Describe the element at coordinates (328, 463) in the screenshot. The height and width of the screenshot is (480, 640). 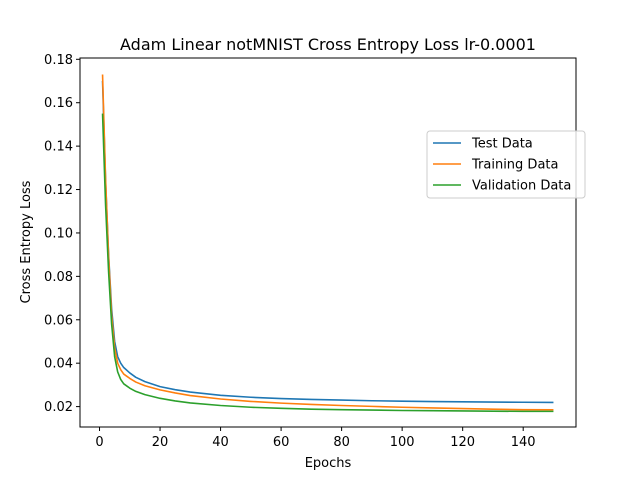
I see `x-axis-label: Epochs` at that location.